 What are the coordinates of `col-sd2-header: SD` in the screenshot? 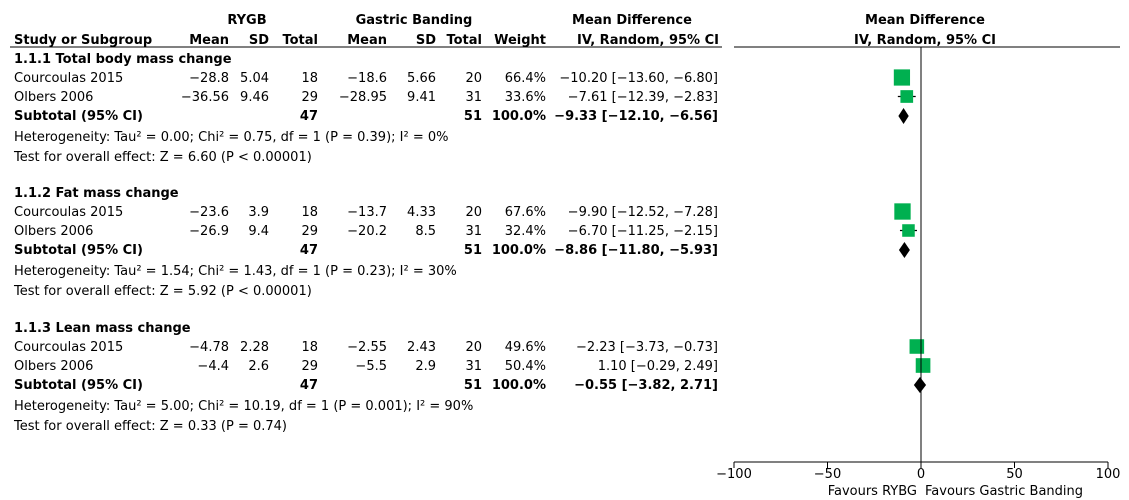 It's located at (426, 40).